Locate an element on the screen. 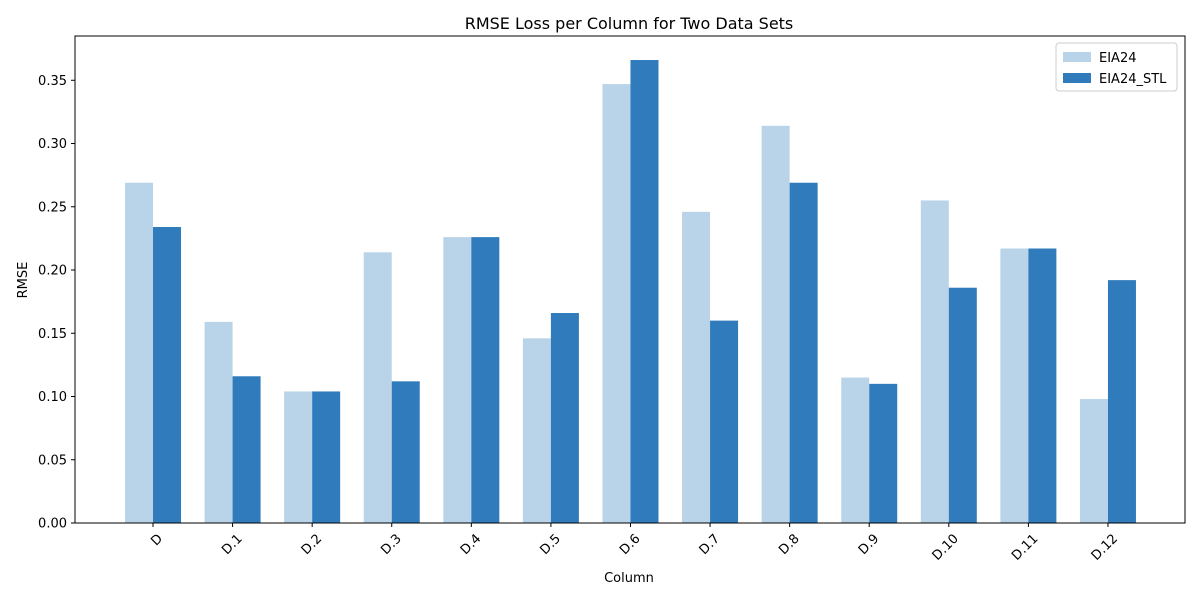 Image resolution: width=1200 pixels, height=600 pixels. legend-swatch-eia24 is located at coordinates (1077, 57).